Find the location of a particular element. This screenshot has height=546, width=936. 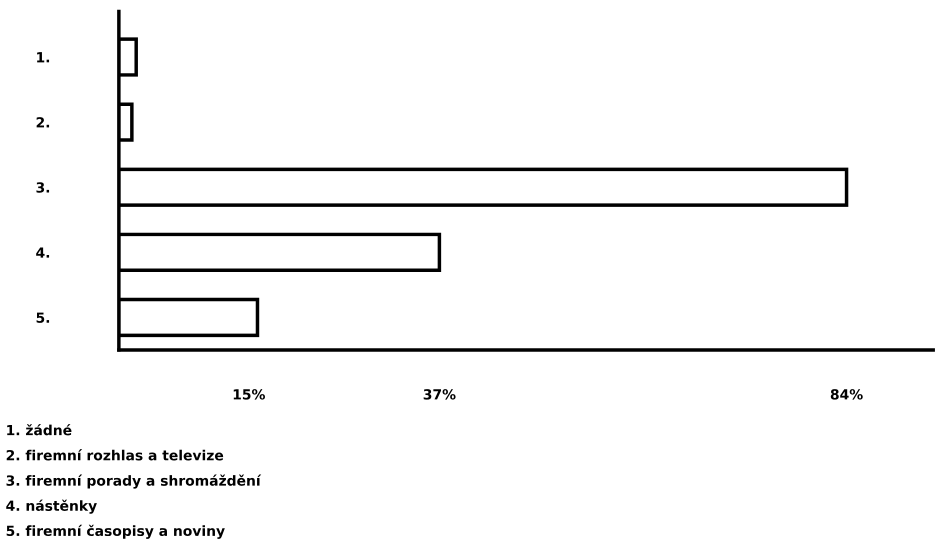

x-tick-label: 84% is located at coordinates (846, 394).